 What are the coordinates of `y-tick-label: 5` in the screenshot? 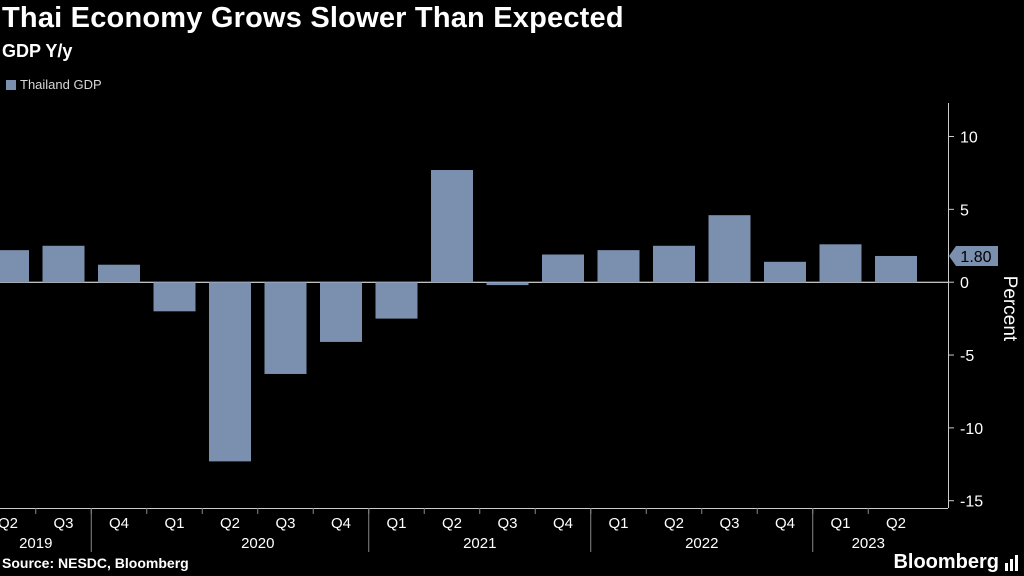 It's located at (964, 210).